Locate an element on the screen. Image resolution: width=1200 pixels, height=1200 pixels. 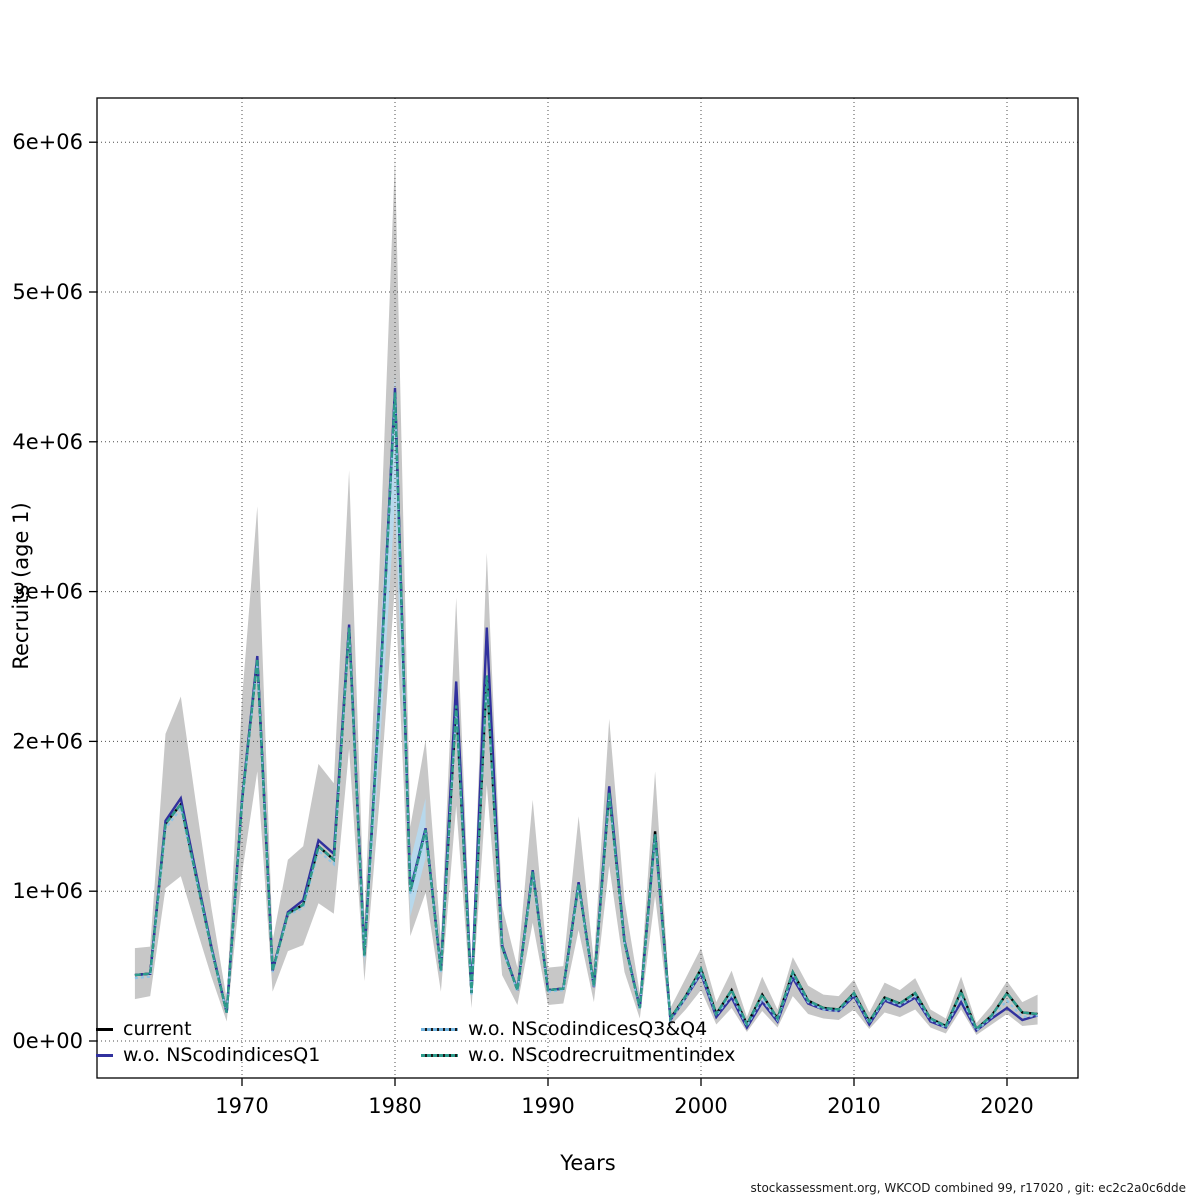
y-tick-label-5e+06: 5e+06 is located at coordinates (47, 292).